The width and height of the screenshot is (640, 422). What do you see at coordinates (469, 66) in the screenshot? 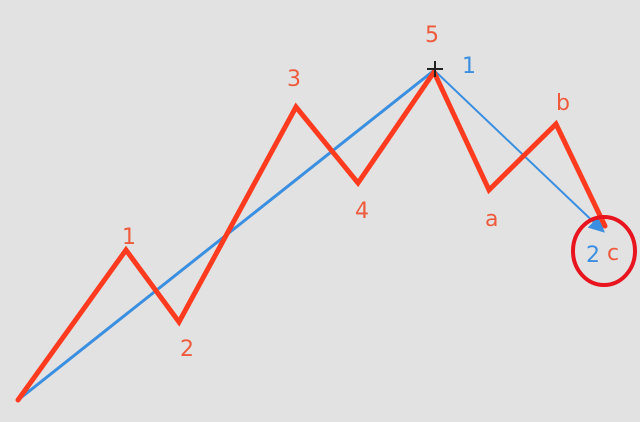
I see `trend-label-1: 1` at bounding box center [469, 66].